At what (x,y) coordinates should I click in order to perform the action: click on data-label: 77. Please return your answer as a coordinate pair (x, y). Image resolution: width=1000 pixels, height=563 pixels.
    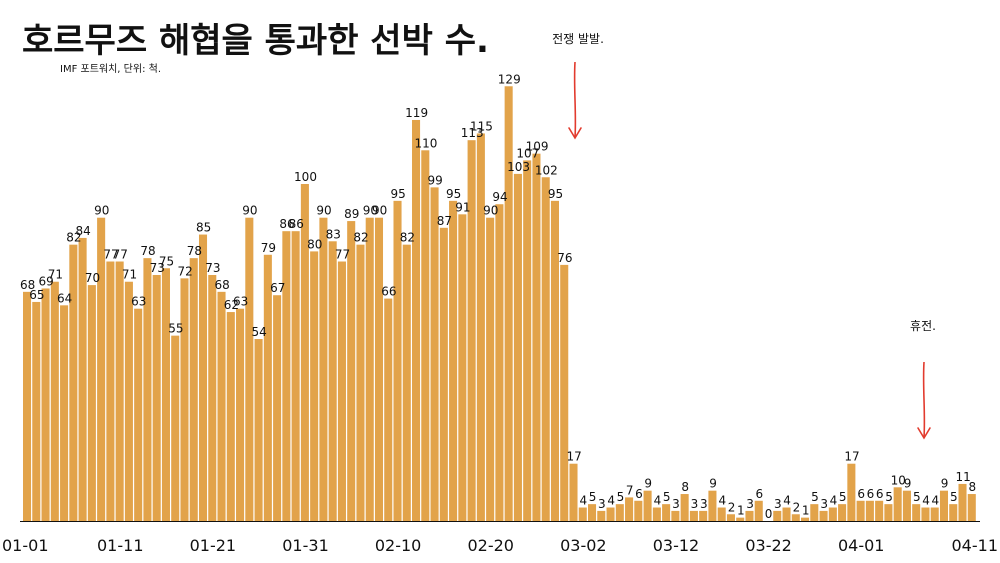
    Looking at the image, I should click on (120, 255).